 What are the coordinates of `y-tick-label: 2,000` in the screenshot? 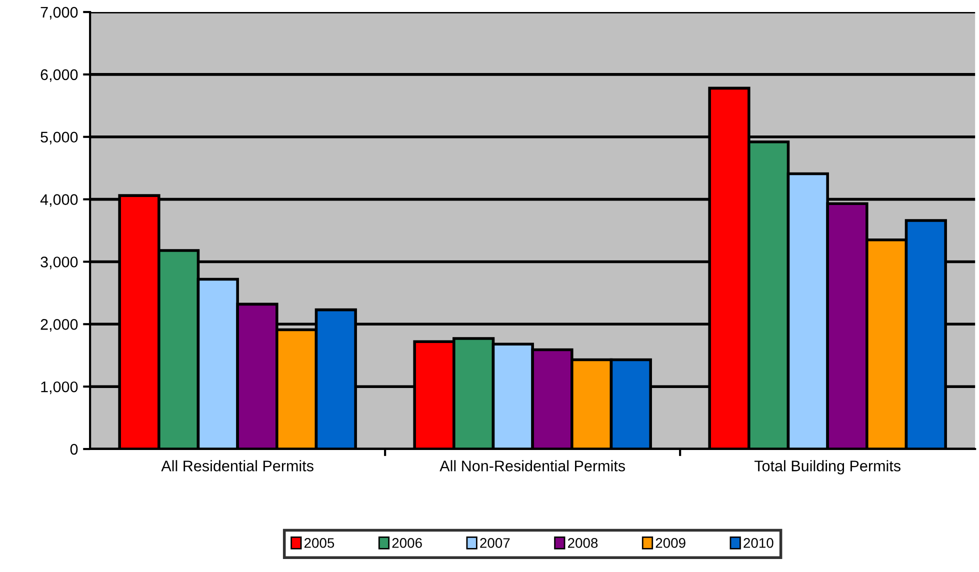 It's located at (59, 325).